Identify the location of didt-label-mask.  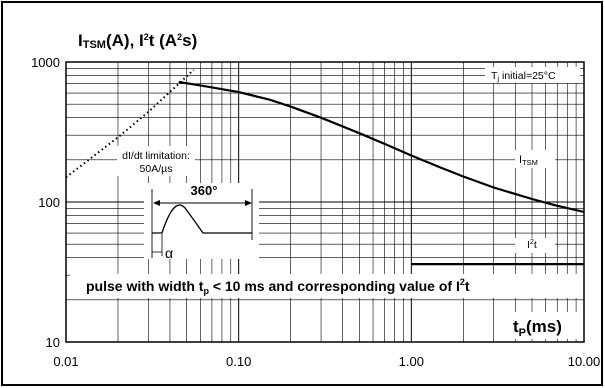
(156, 161).